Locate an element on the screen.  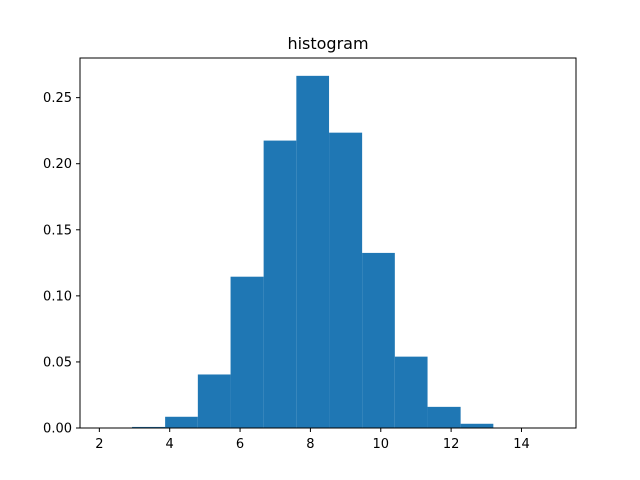
x-tick-label: 12 is located at coordinates (451, 444).